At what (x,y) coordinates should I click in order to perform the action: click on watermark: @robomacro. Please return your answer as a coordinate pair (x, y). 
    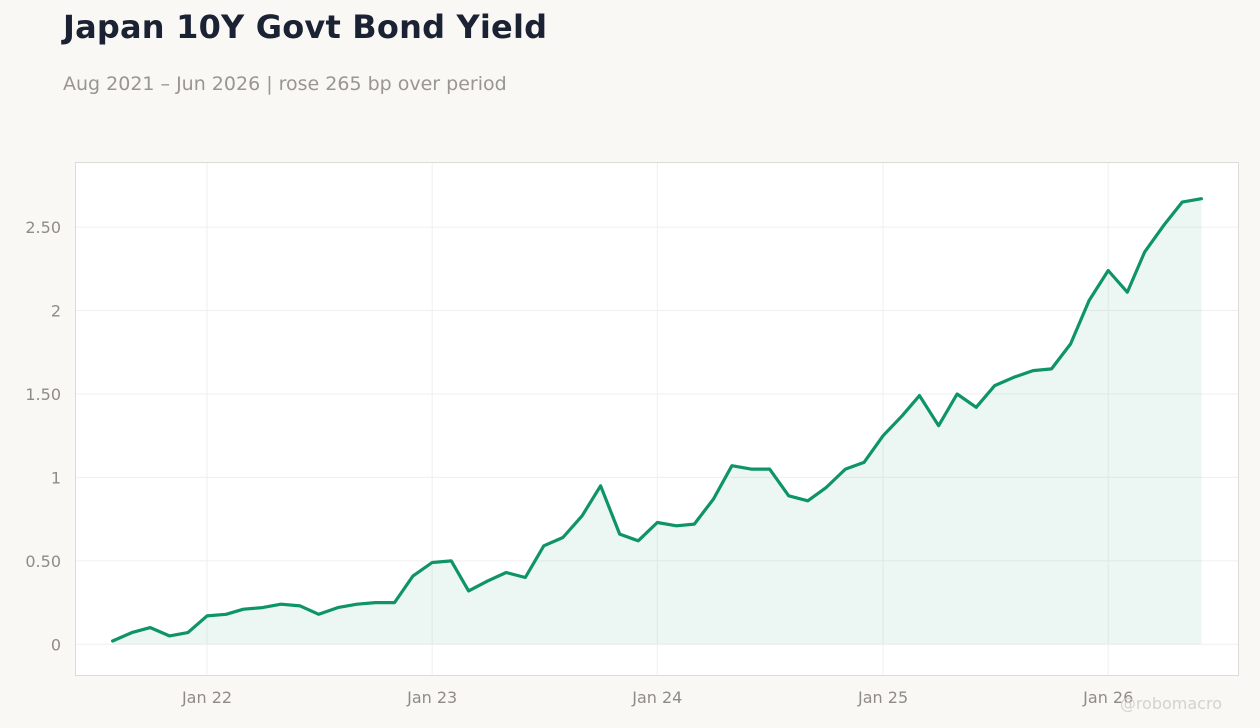
    Looking at the image, I should click on (1170, 703).